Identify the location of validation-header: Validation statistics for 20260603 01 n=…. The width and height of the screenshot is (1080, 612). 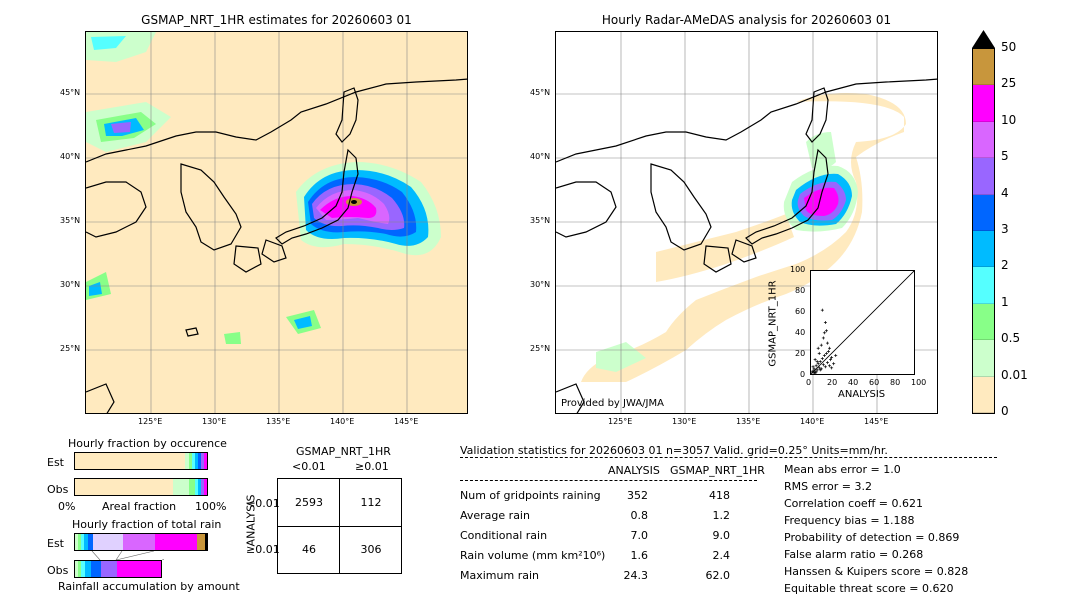
(674, 450).